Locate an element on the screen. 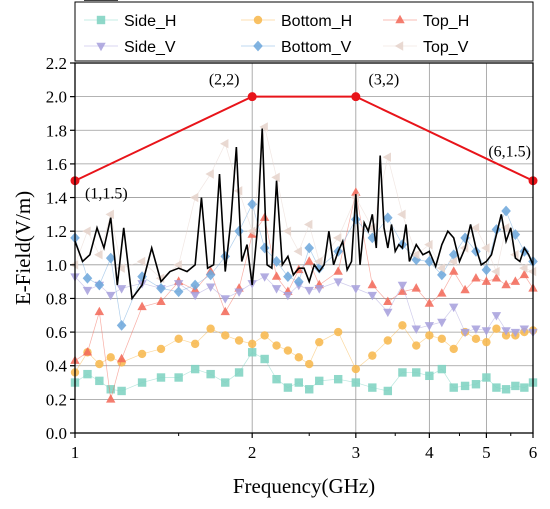 This screenshot has height=509, width=550. x-tick-label: 5 is located at coordinates (486, 452).